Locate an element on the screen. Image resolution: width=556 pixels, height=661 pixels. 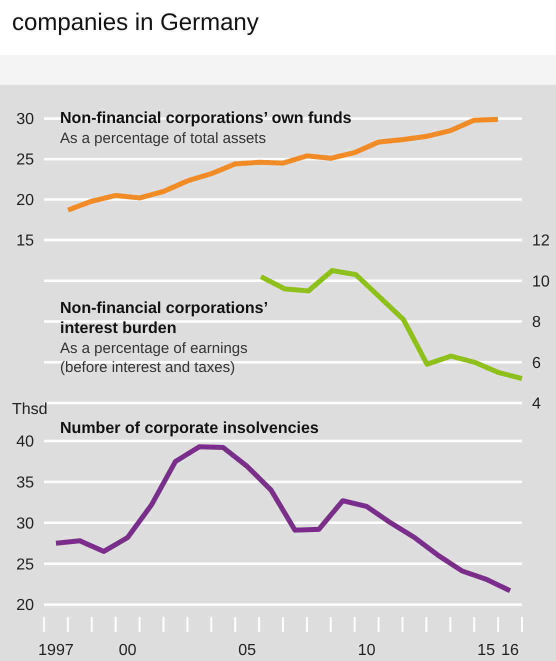
y-tick-label: 8 is located at coordinates (536, 323).